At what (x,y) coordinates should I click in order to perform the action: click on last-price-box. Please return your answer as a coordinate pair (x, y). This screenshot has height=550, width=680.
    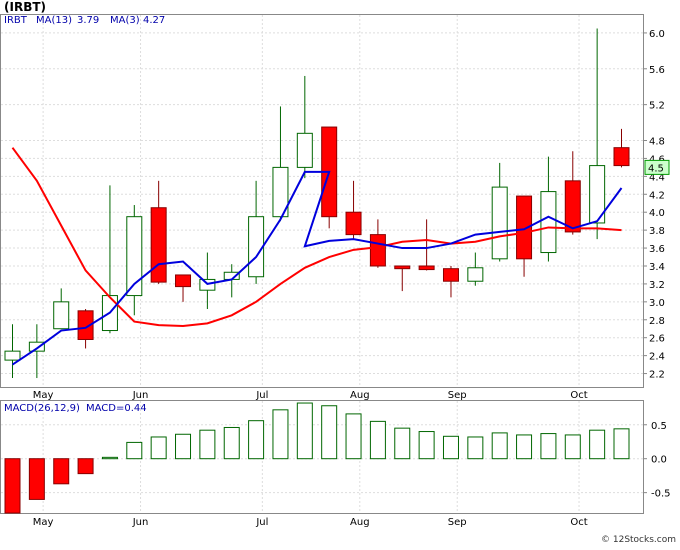
    Looking at the image, I should click on (657, 167).